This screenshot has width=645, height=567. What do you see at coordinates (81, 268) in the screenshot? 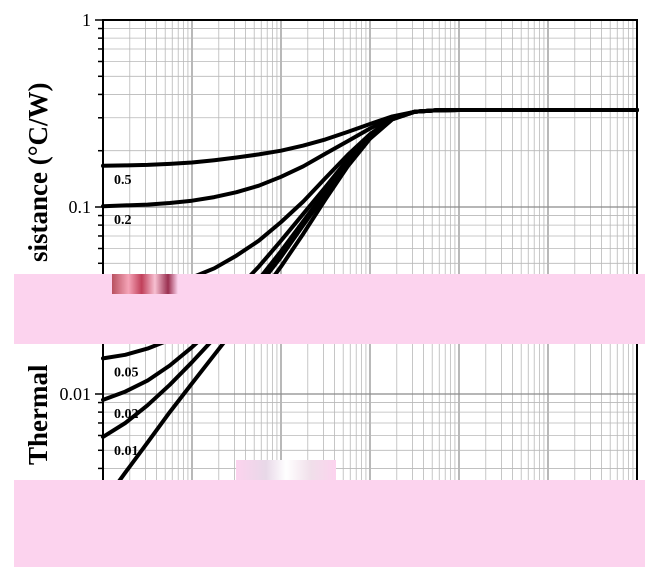
I see `y-ticks: 1 0.1 0.01` at bounding box center [81, 268].